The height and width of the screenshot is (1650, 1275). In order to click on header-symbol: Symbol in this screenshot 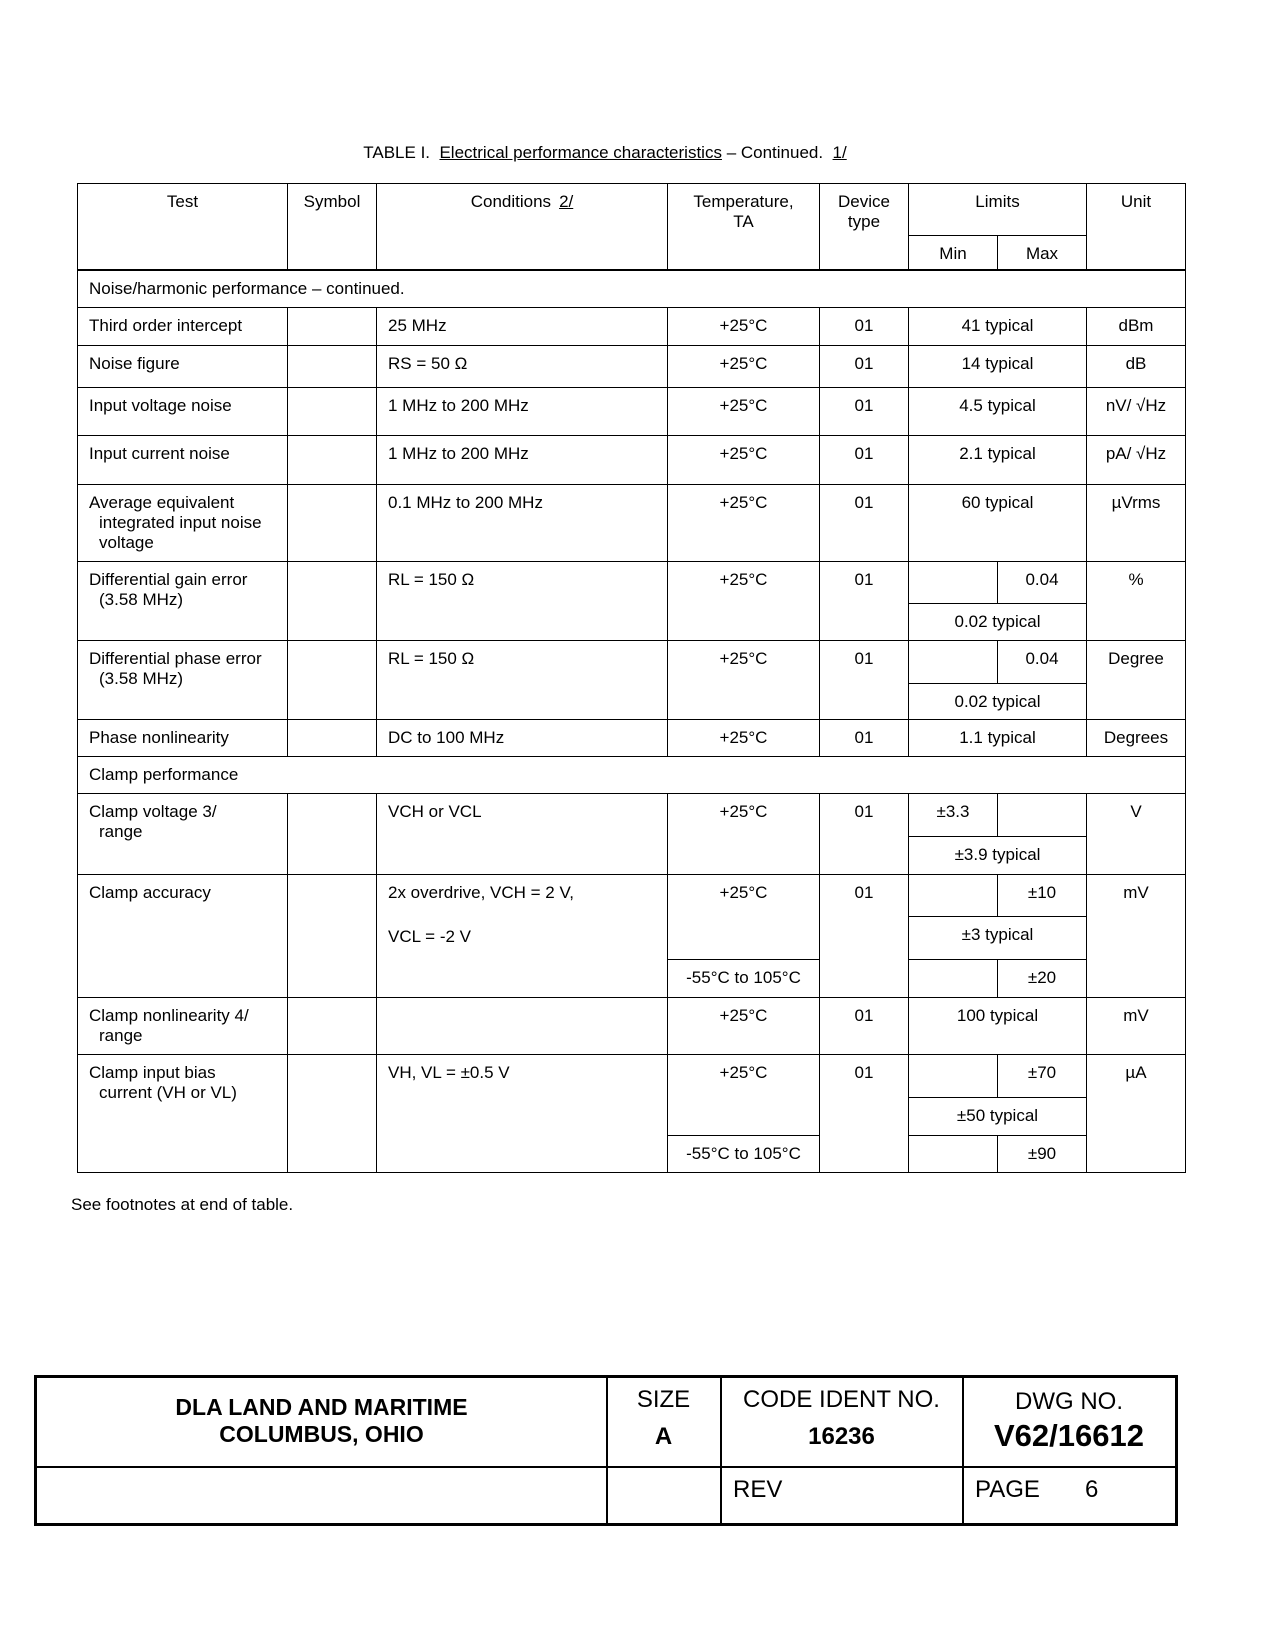, I will do `click(332, 227)`.